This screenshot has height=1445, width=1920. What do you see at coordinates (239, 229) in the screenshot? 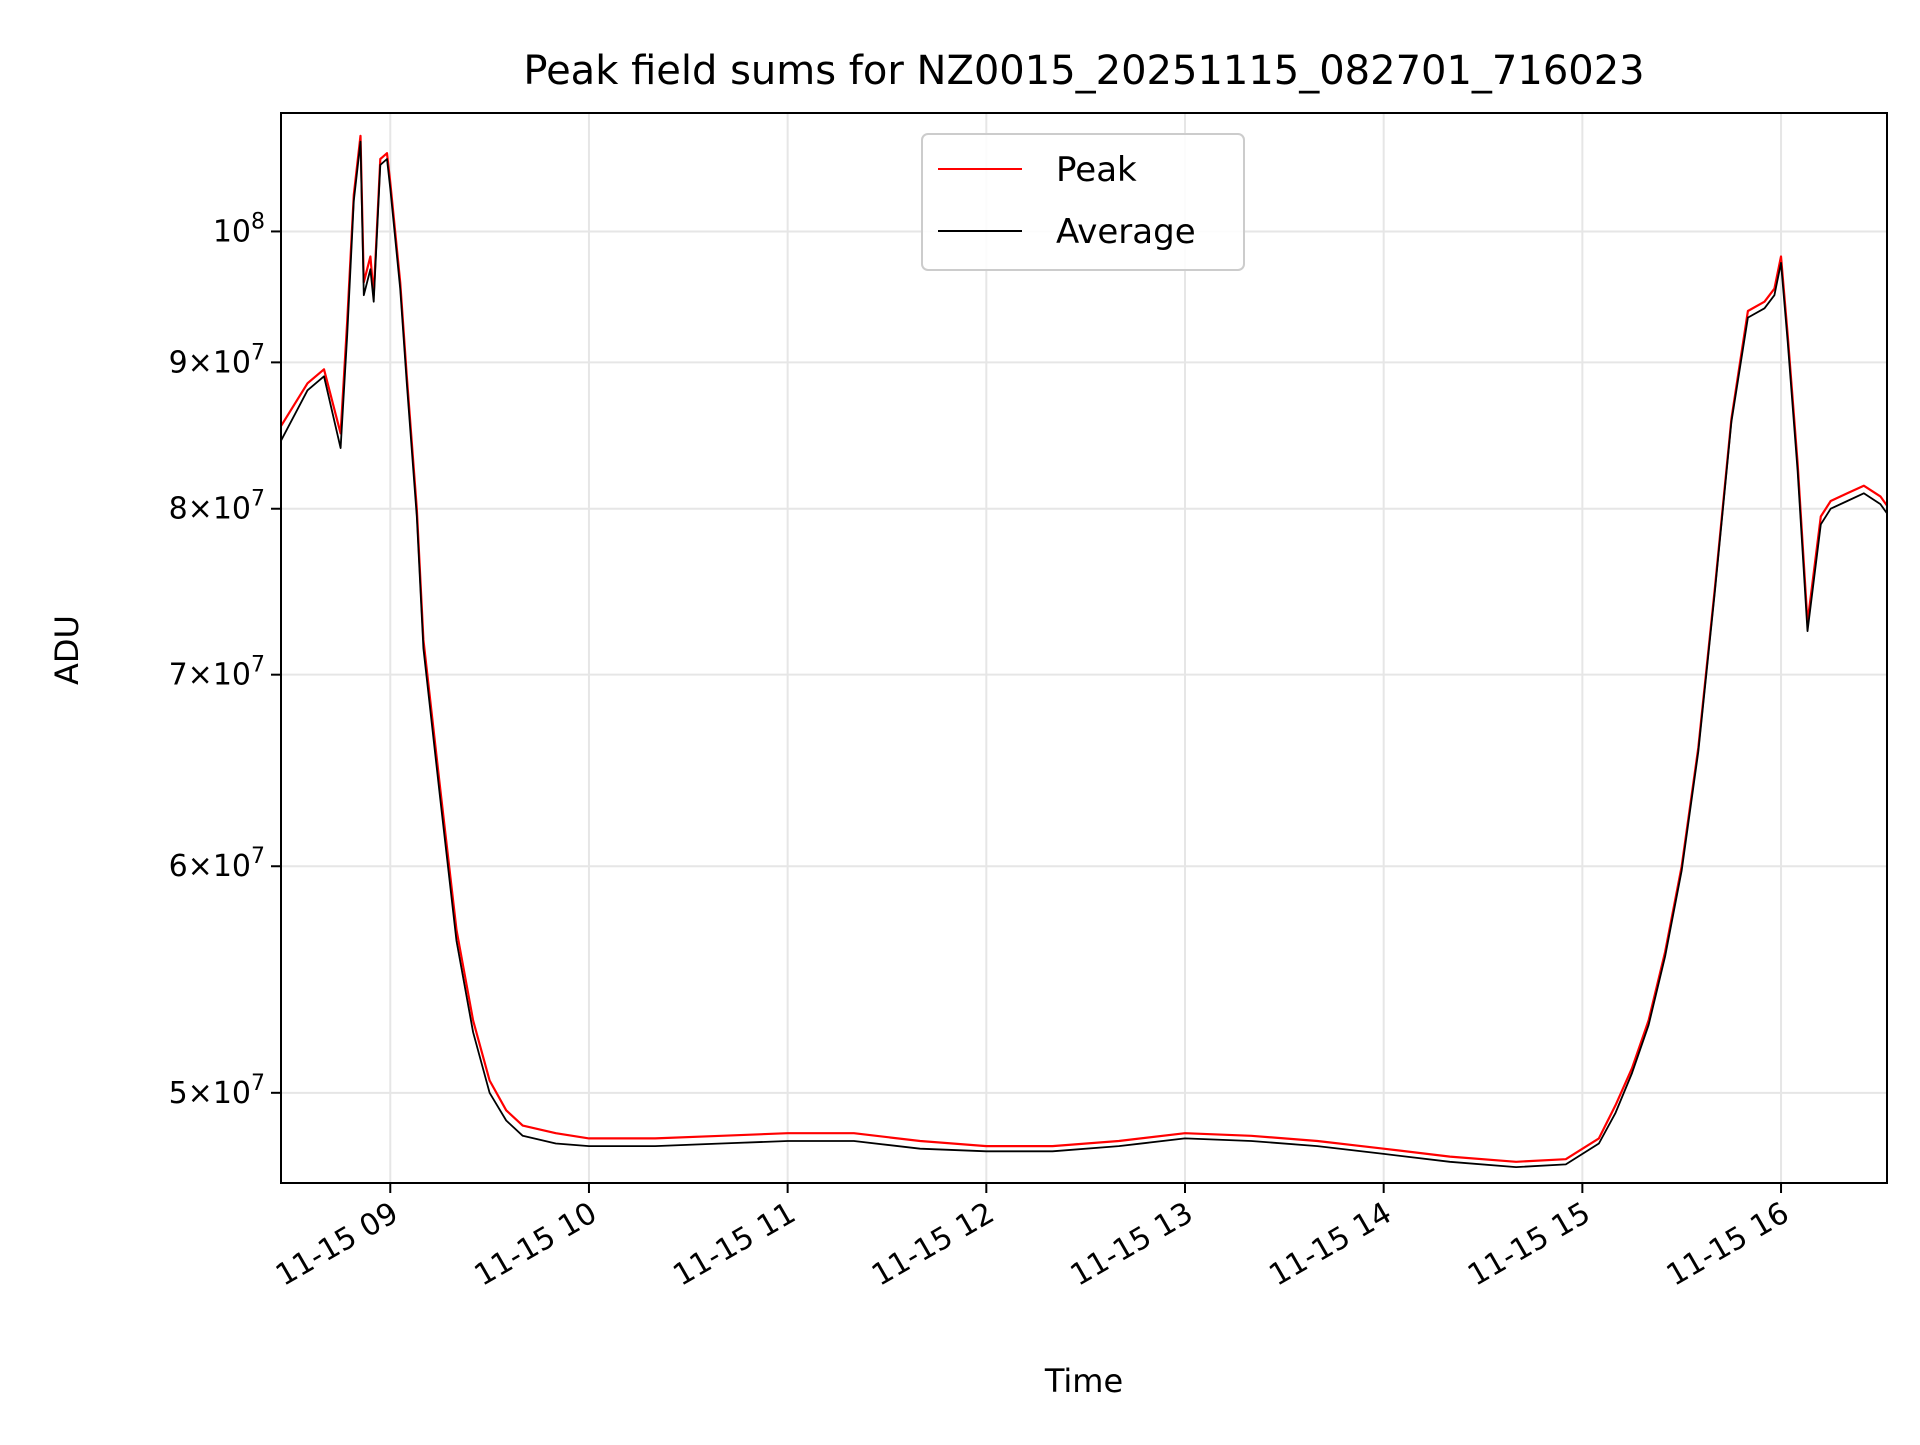
I see `y-tick-label: 108` at bounding box center [239, 229].